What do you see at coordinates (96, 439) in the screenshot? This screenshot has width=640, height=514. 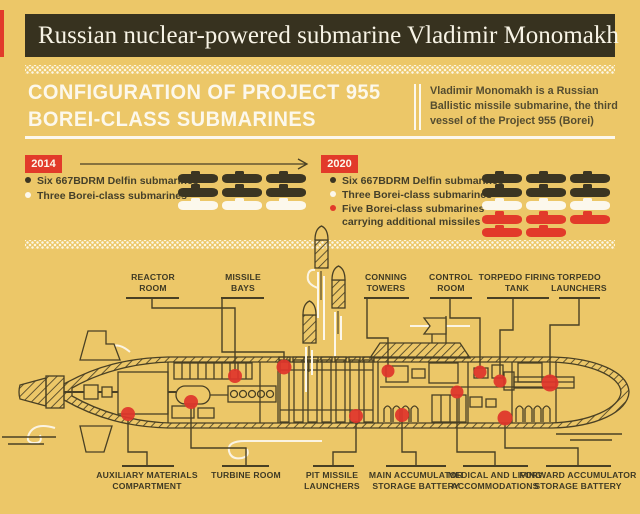 I see `stern-fin-bottom` at bounding box center [96, 439].